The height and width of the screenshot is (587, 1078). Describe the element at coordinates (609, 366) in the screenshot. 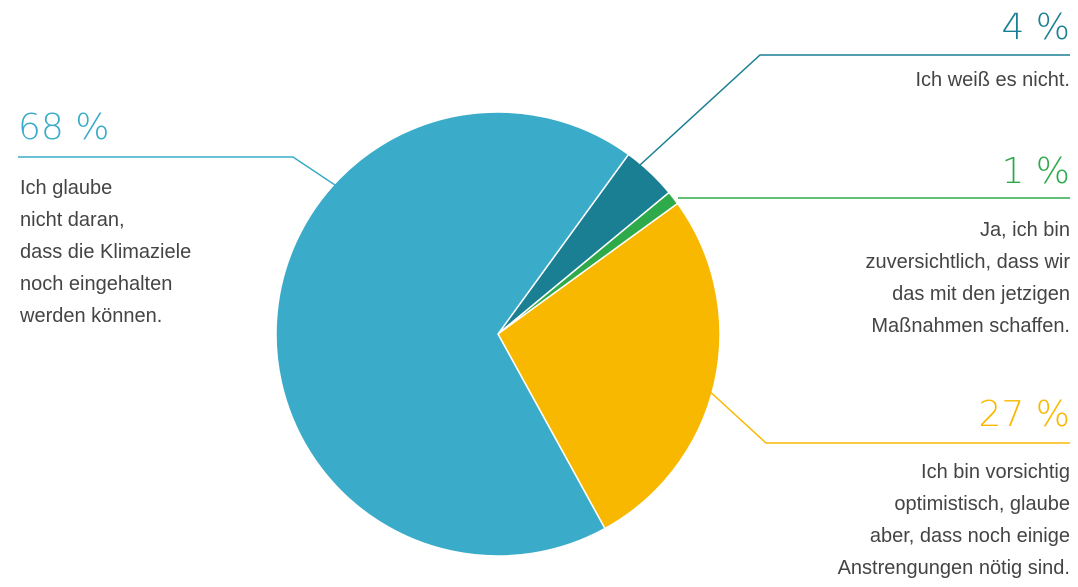

I see `pie-slice` at that location.